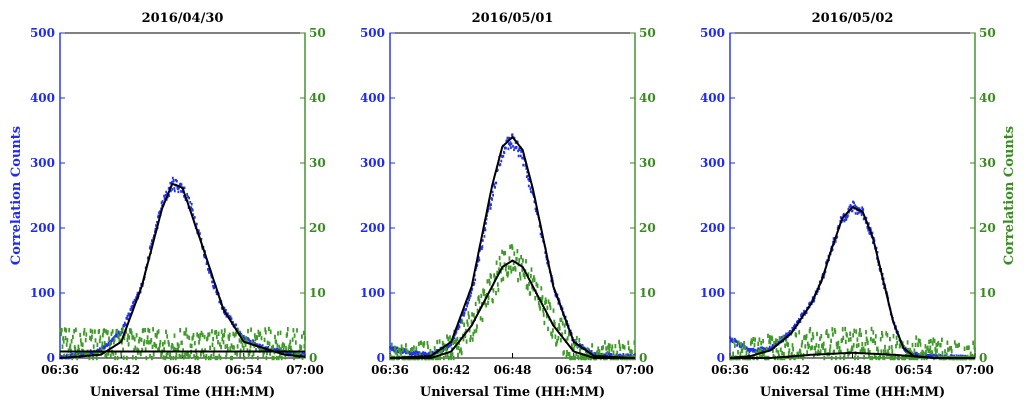 This screenshot has height=410, width=1030. What do you see at coordinates (513, 370) in the screenshot?
I see `x-tick-label: 06:48` at bounding box center [513, 370].